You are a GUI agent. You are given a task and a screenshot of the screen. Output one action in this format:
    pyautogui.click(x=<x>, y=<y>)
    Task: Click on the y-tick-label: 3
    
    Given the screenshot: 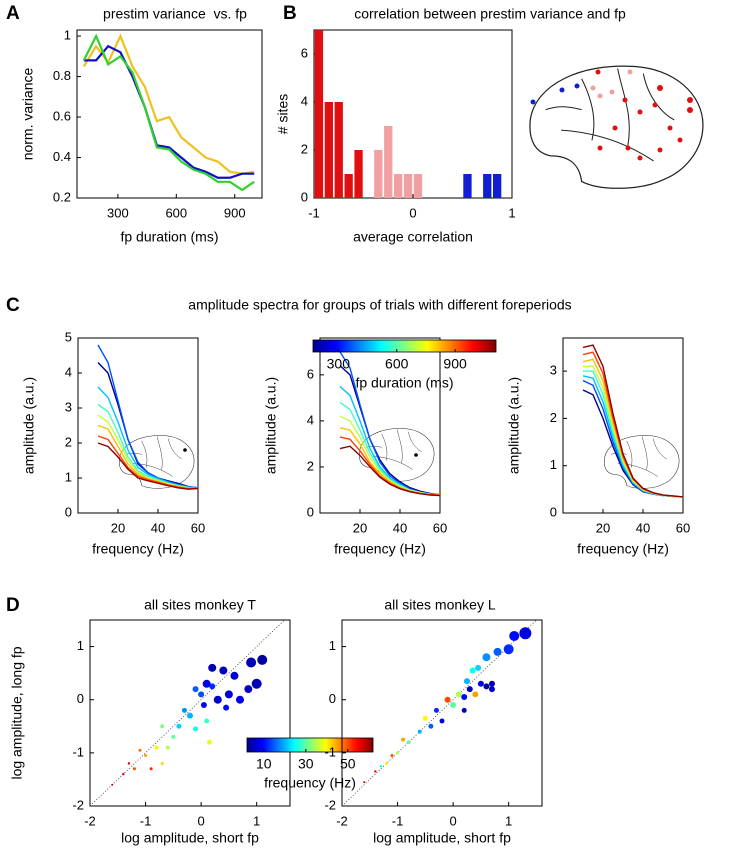 What is the action you would take?
    pyautogui.click(x=553, y=370)
    